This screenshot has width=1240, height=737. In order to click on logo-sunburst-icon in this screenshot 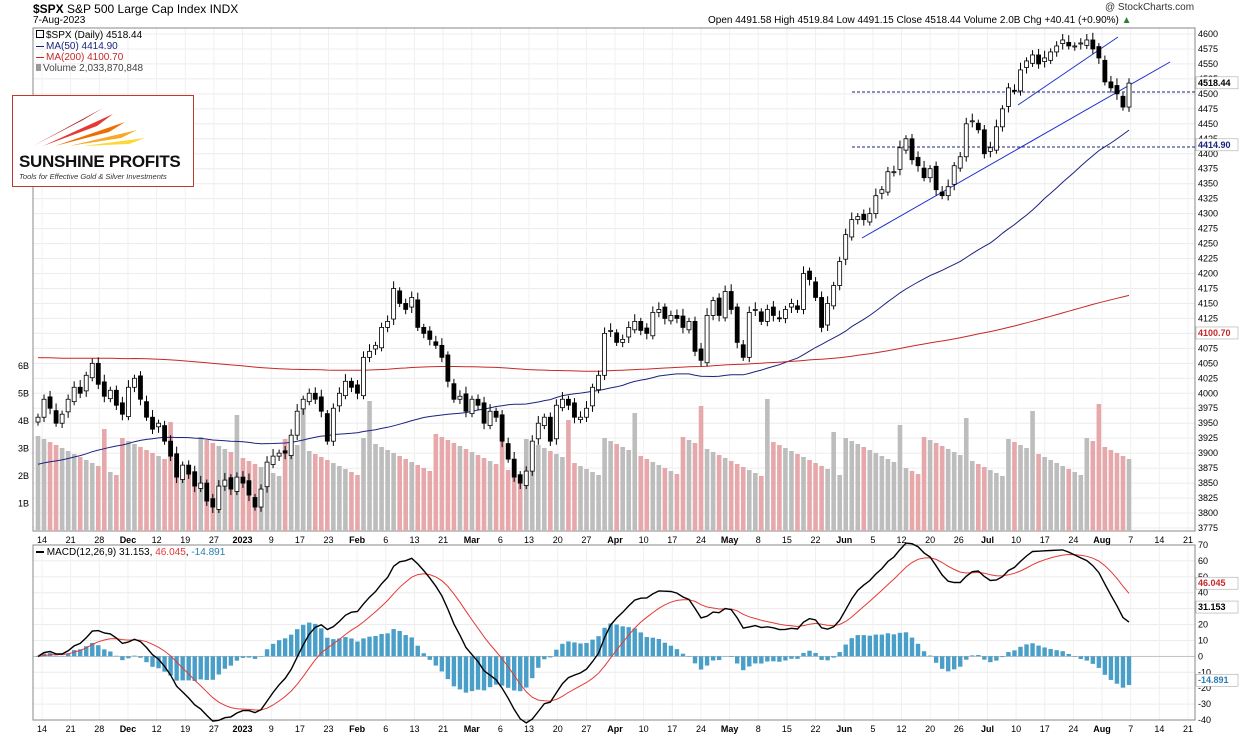, I will do `click(89, 127)`.